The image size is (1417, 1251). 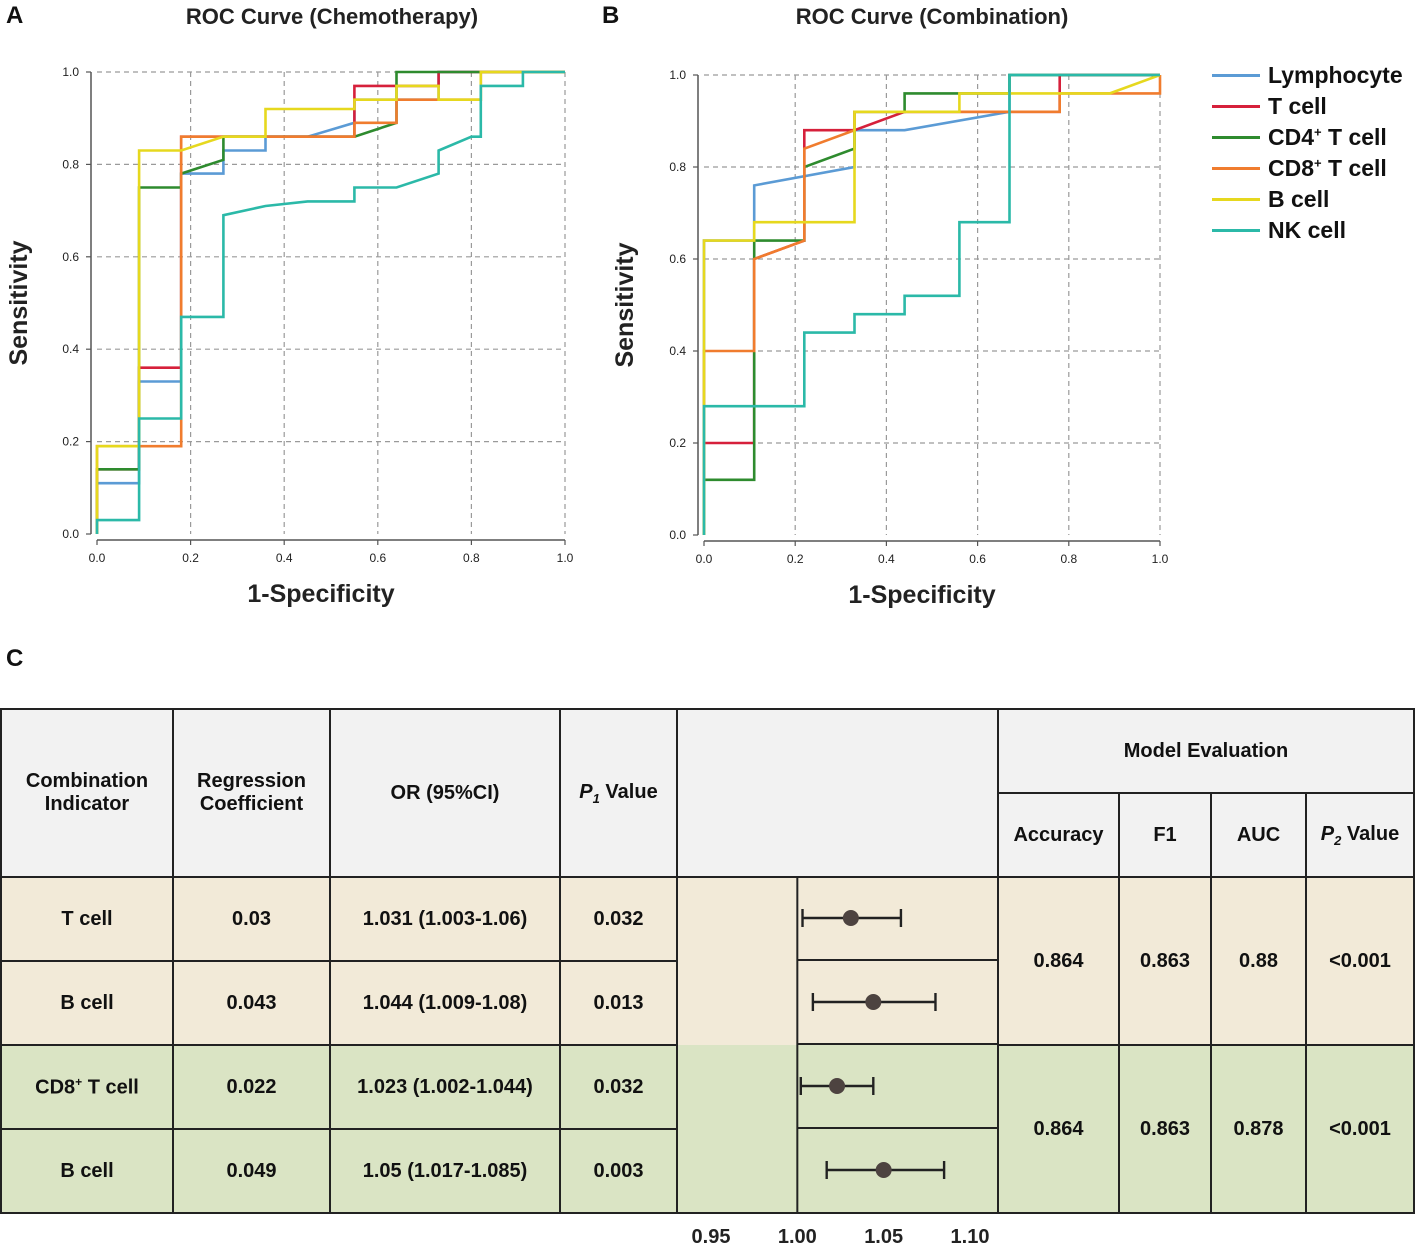 What do you see at coordinates (1360, 1129) in the screenshot?
I see `p2-cell: <0.001` at bounding box center [1360, 1129].